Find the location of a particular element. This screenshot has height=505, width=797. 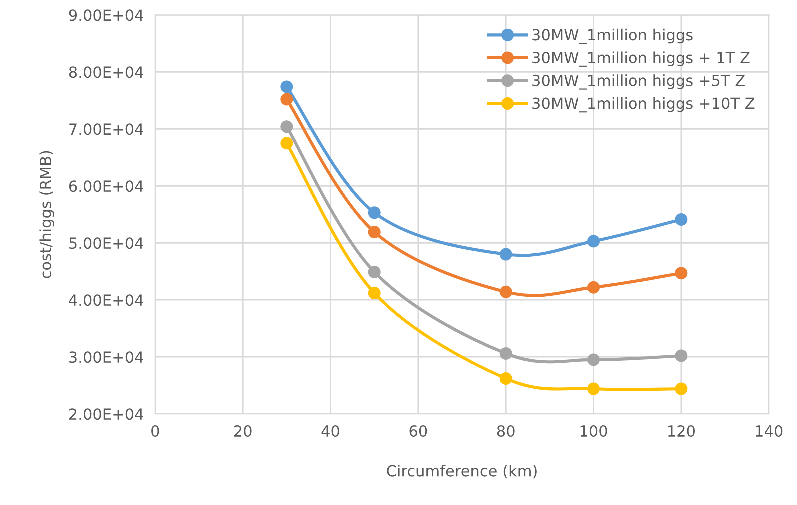

y-axis-title: cost/higgs (RMB) is located at coordinates (47, 214).